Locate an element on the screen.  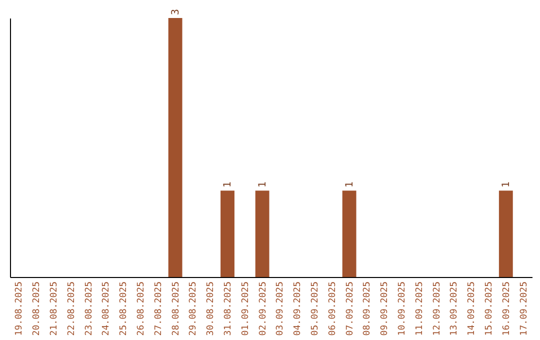
x-tick-label: 21.08.2025 is located at coordinates (55, 309).